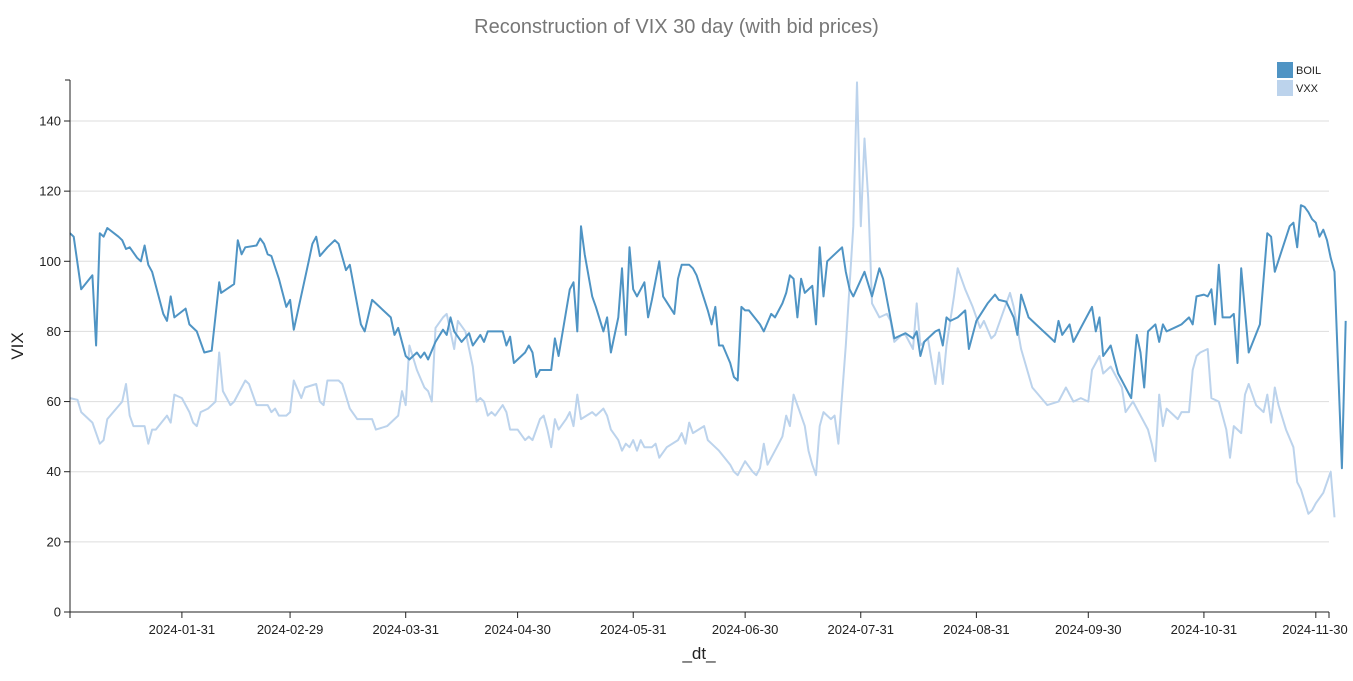 This screenshot has width=1353, height=681. What do you see at coordinates (633, 629) in the screenshot?
I see `x-tick-label: 2024-05-31` at bounding box center [633, 629].